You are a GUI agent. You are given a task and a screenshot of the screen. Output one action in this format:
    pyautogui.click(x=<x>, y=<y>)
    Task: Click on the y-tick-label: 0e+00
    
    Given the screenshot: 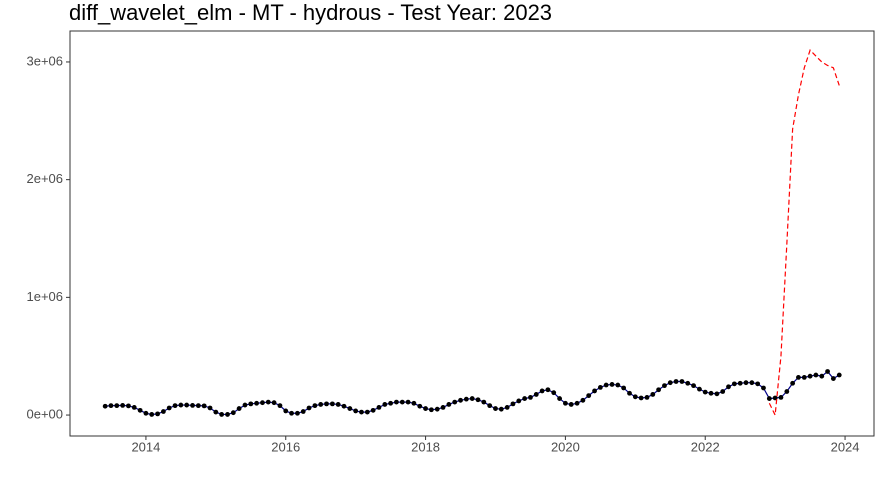 What is the action you would take?
    pyautogui.click(x=44, y=413)
    